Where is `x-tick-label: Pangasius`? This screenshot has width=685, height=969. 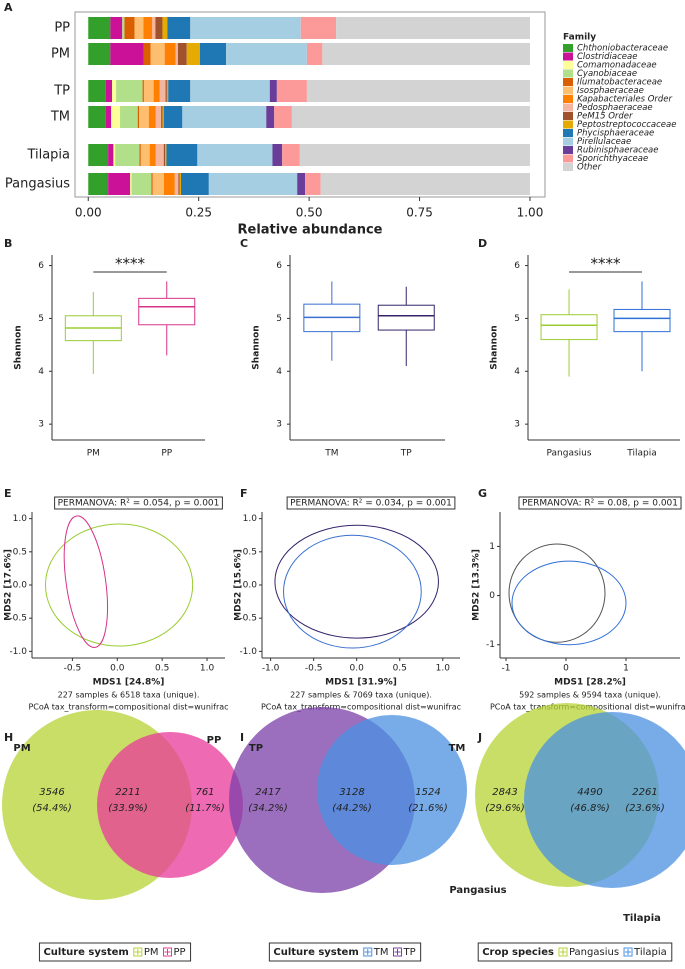 x-tick-label: Pangasius is located at coordinates (569, 454).